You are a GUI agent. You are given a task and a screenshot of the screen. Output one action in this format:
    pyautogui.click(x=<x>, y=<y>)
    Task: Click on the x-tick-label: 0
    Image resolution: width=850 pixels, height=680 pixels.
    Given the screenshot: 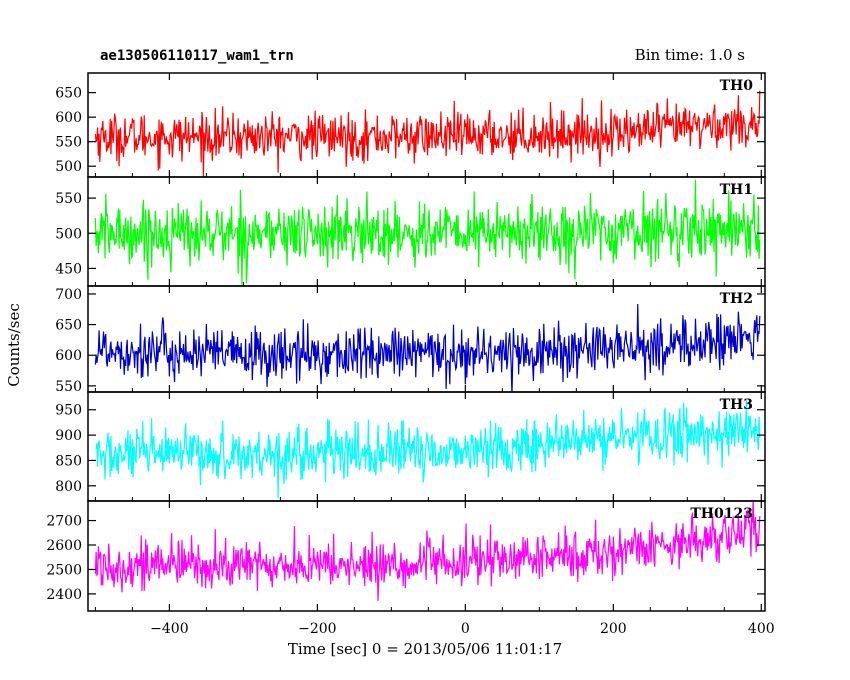 What is the action you would take?
    pyautogui.click(x=465, y=629)
    